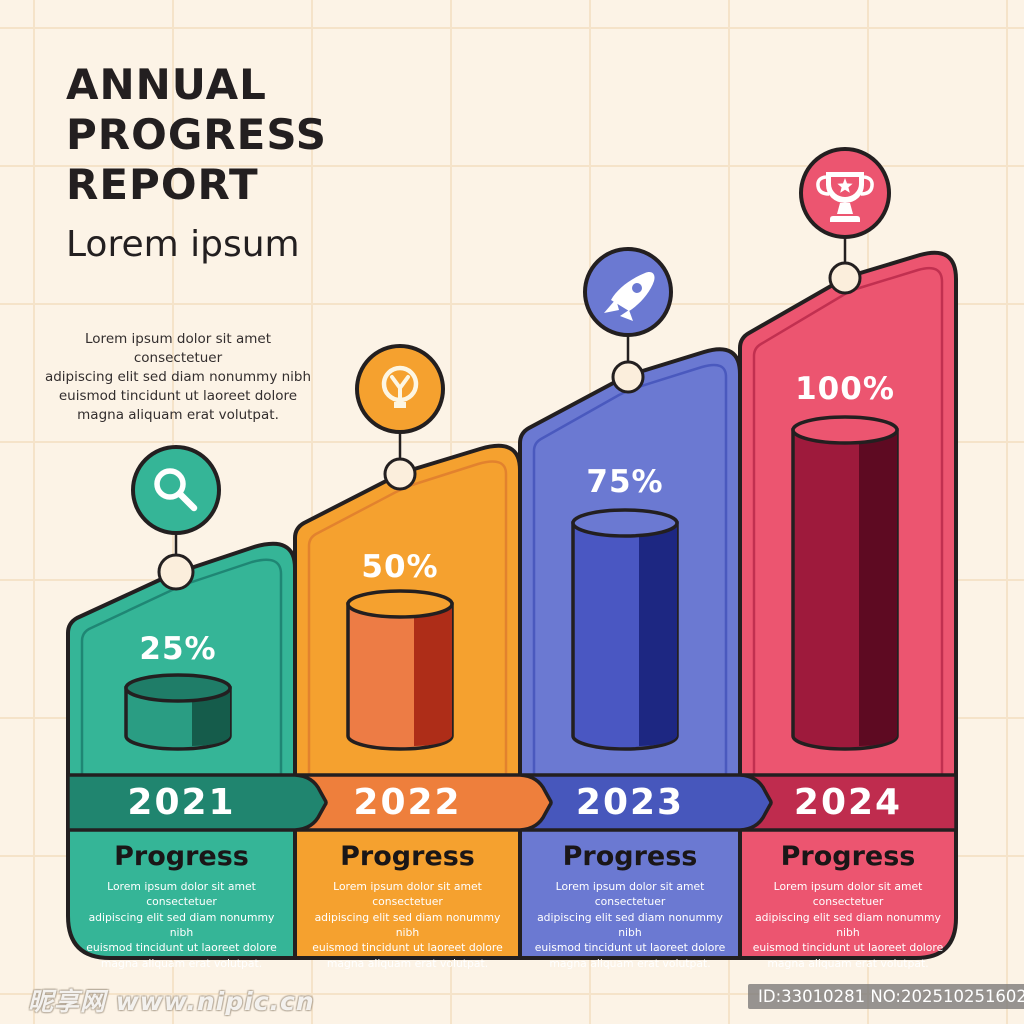 This screenshot has width=1024, height=1024. What do you see at coordinates (625, 629) in the screenshot?
I see `cylinder-2023` at bounding box center [625, 629].